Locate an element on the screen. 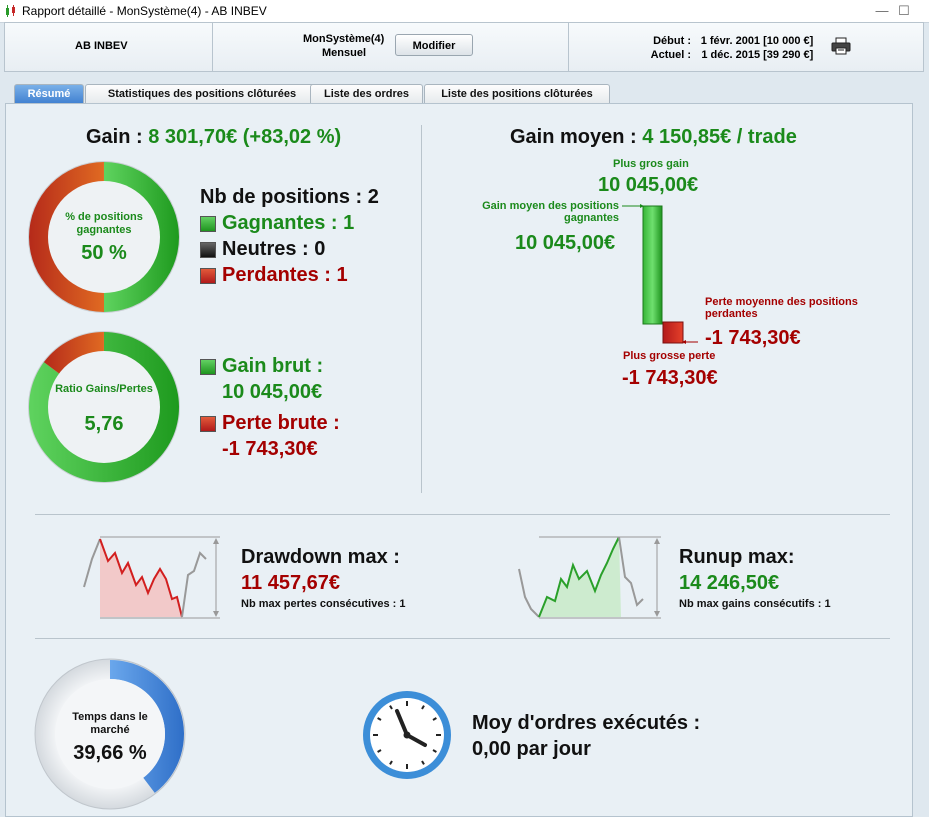  losing-square-icon is located at coordinates (208, 276).